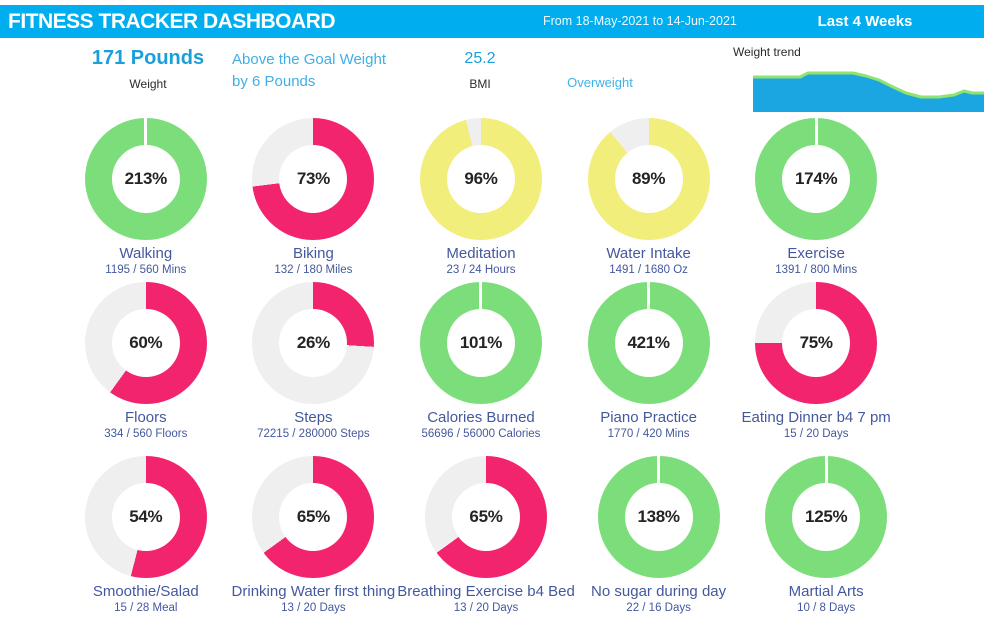  I want to click on donut-hole: 174%, so click(816, 179).